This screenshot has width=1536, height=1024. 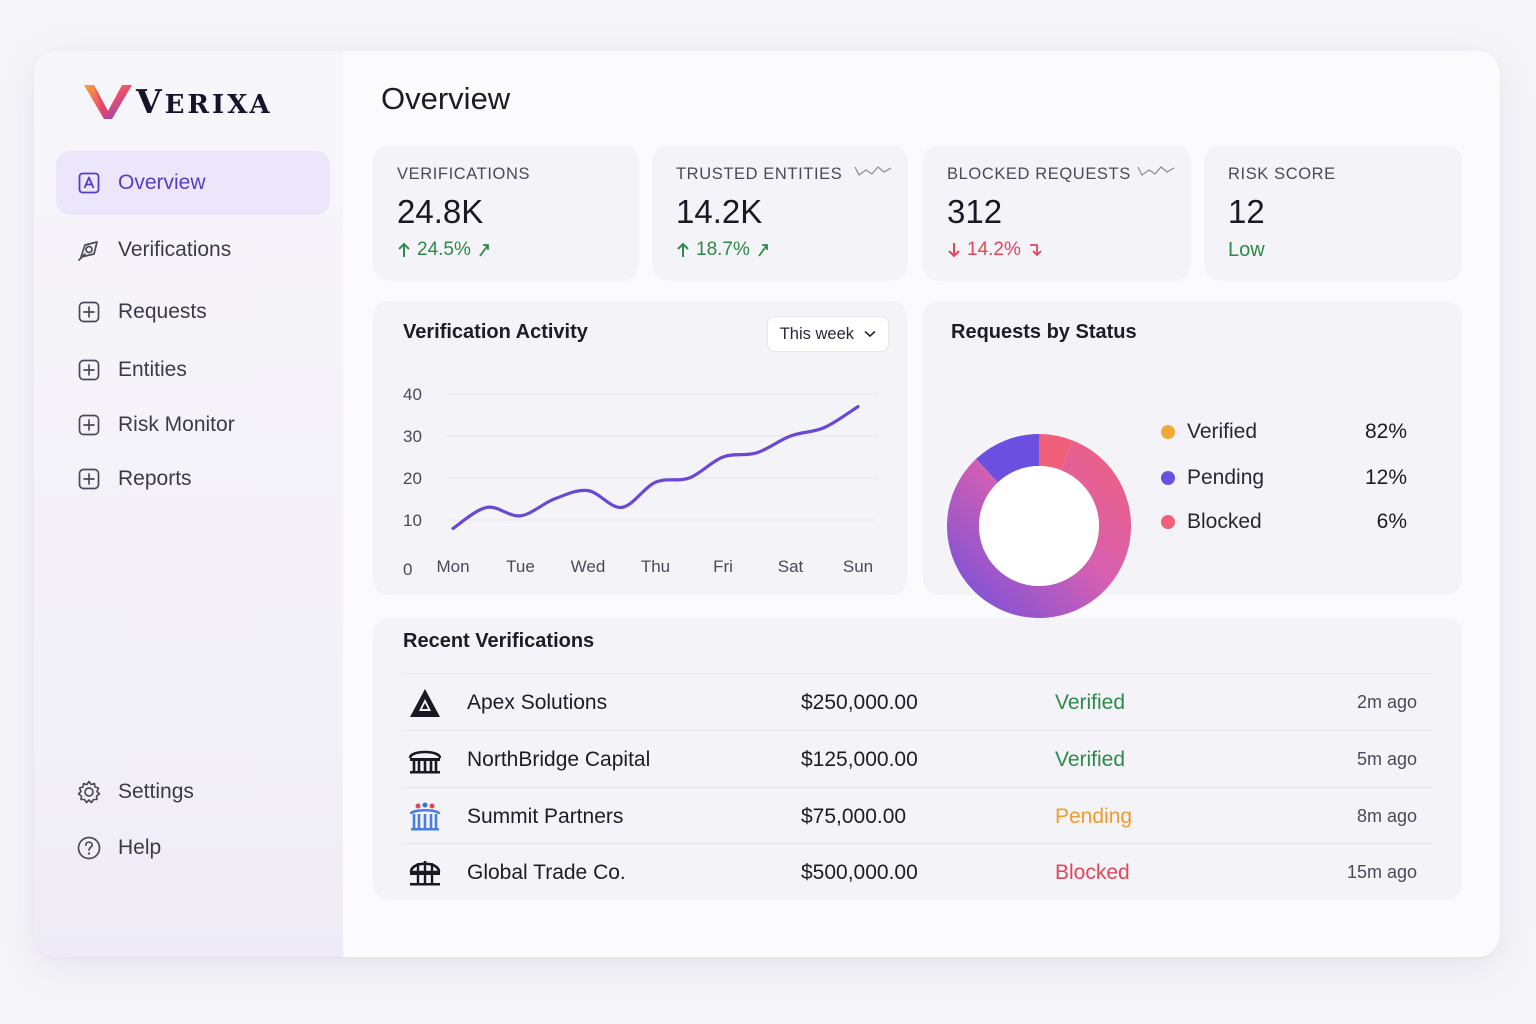 I want to click on sparkline-icon, so click(x=1156, y=171).